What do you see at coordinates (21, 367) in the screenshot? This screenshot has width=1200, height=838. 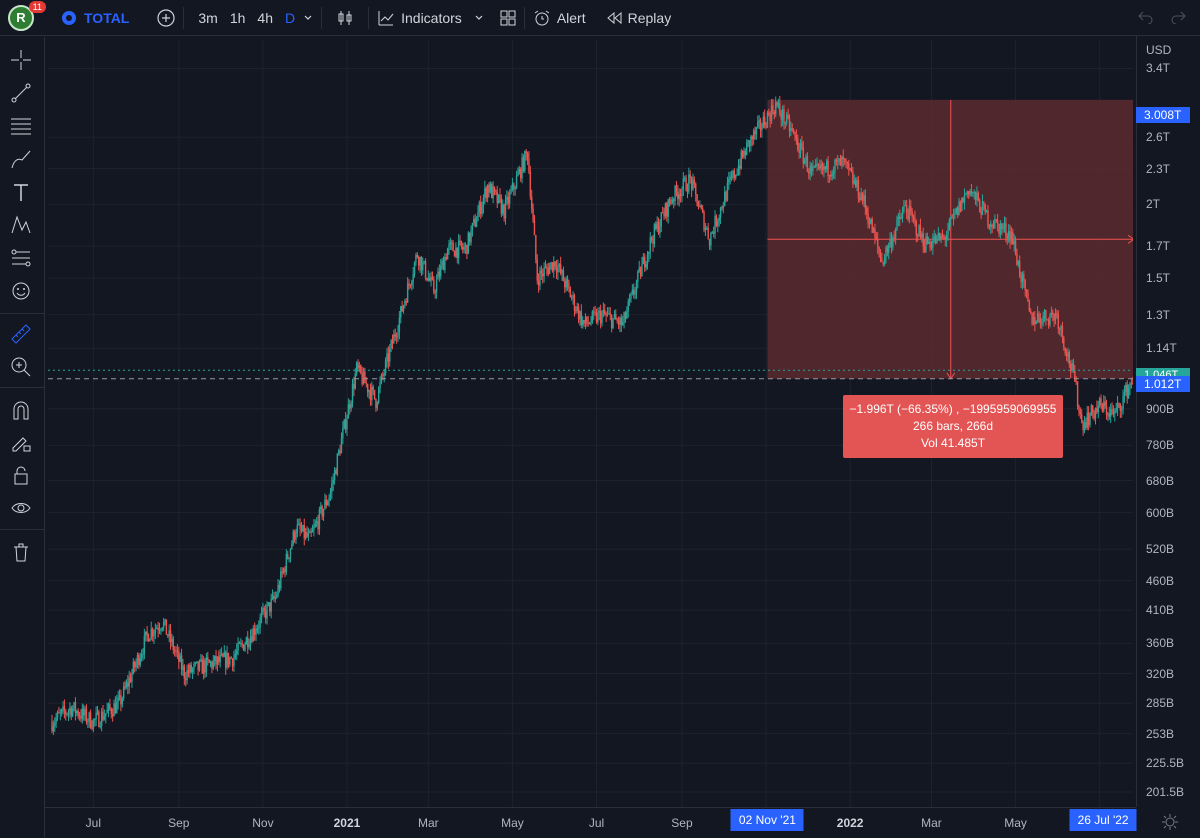 I see `zoom-icon` at bounding box center [21, 367].